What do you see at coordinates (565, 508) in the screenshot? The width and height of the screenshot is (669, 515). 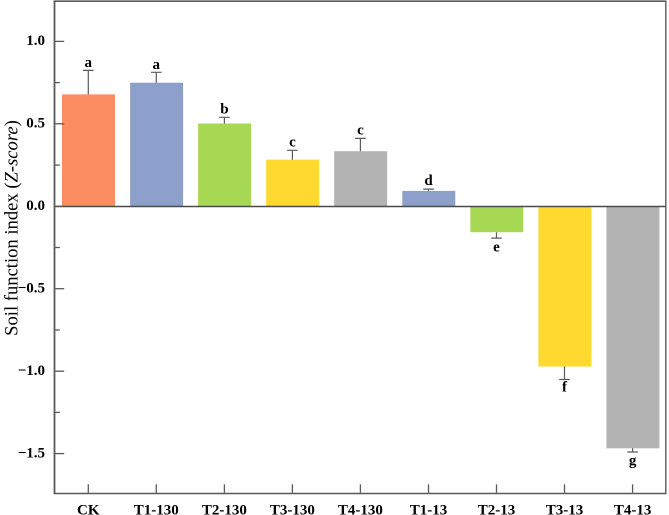 I see `svg-text: T3-13` at bounding box center [565, 508].